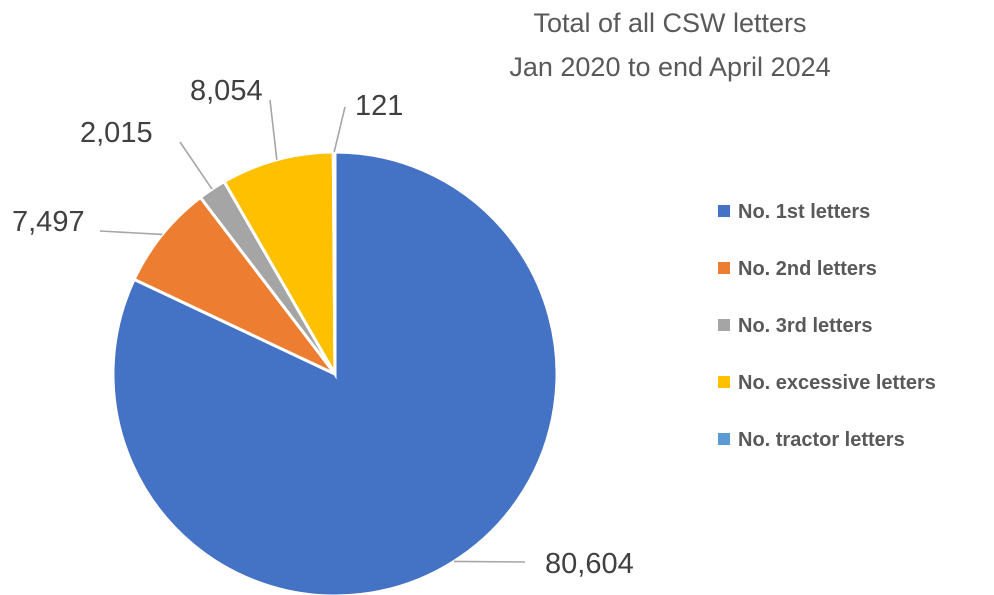  I want to click on legend-swatch-no-1st-letters, so click(724, 211).